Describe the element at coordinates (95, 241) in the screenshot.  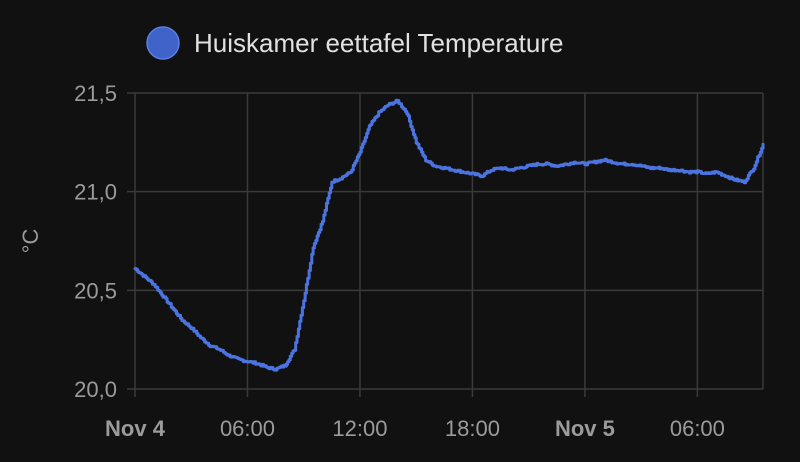
I see `y-axis-ticks: 20,0 20,5 21,0 21,5` at that location.